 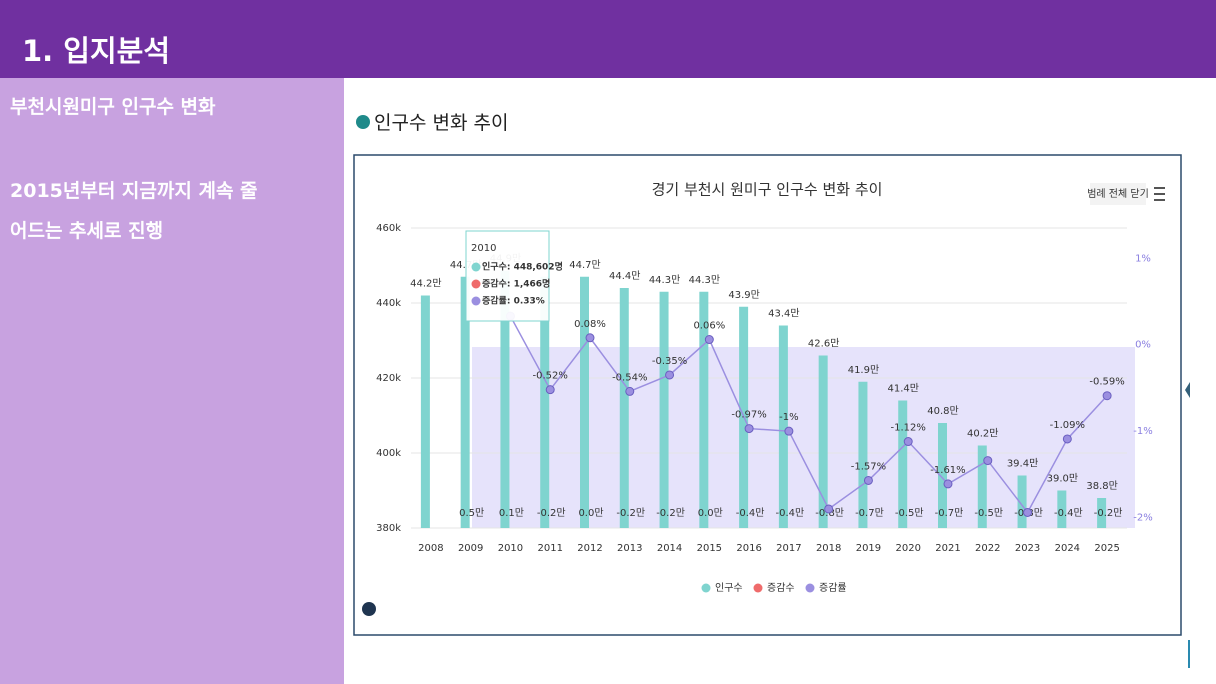 I want to click on x-tick-label: 2025, so click(x=1106, y=548).